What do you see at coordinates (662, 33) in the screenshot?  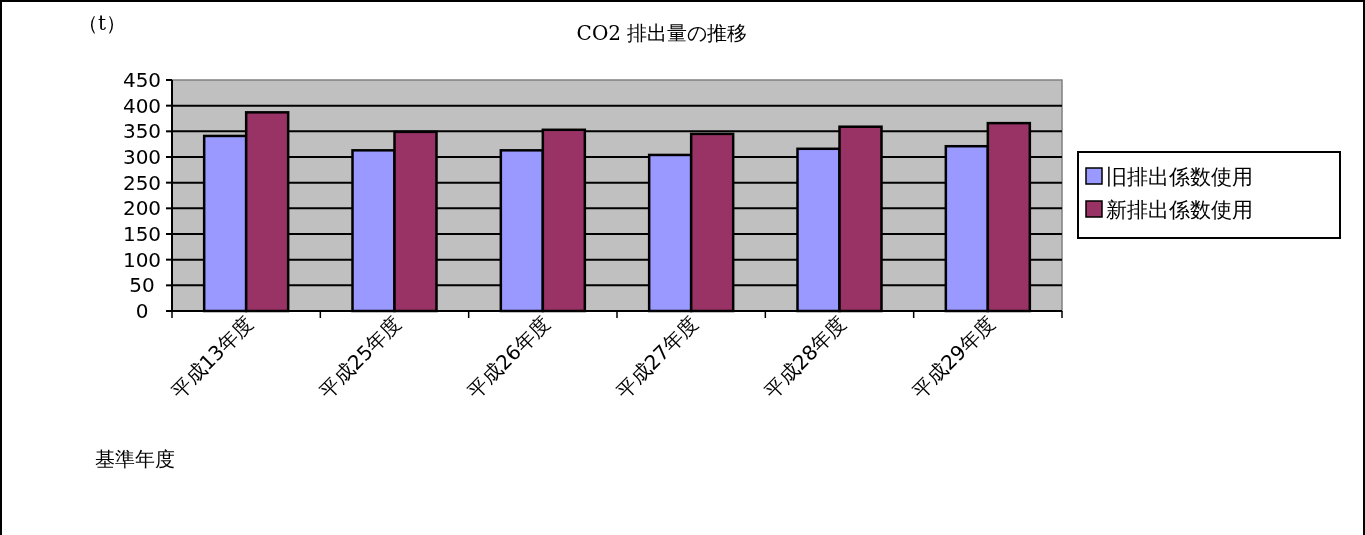 I see `chart-title: CO2 排出量の推移` at bounding box center [662, 33].